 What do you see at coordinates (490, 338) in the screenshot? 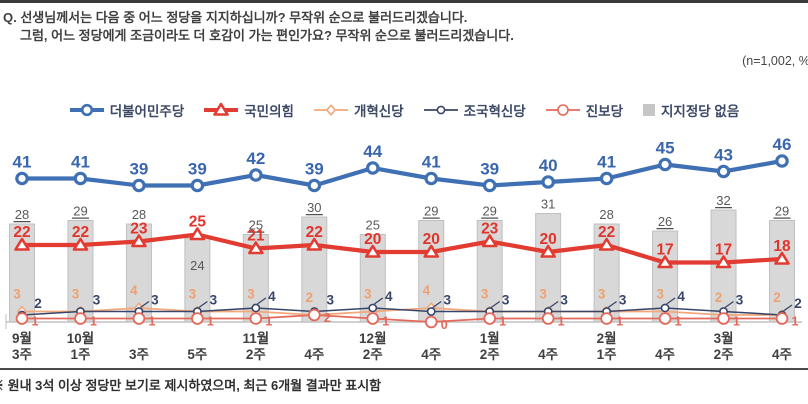
I see `x-axis-month-label: 1월` at bounding box center [490, 338].